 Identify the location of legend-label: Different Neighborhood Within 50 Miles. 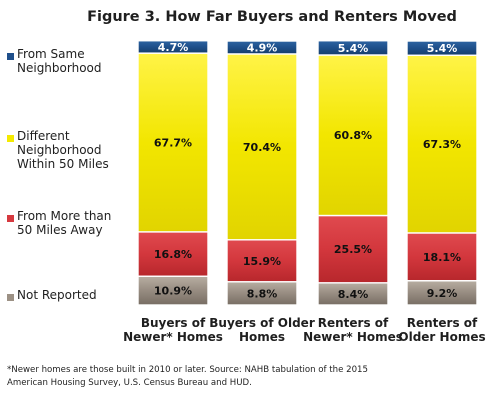
(63, 150).